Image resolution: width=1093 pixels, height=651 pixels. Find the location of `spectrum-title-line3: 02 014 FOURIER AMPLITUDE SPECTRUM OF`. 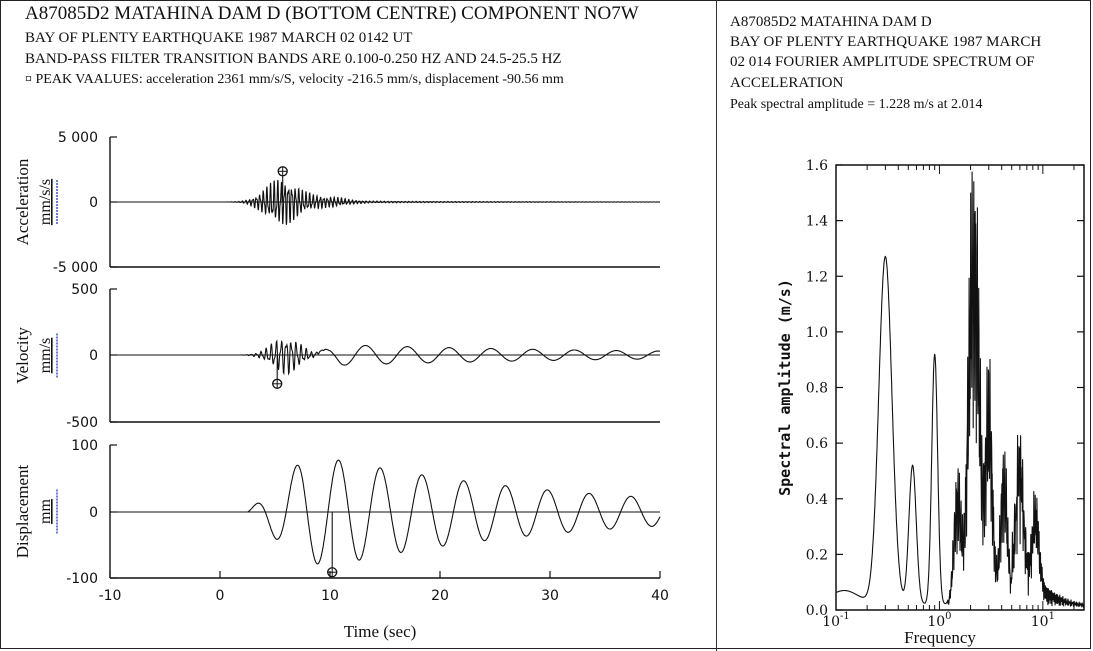

spectrum-title-line3: 02 014 FOURIER AMPLITUDE SPECTRUM OF is located at coordinates (882, 62).